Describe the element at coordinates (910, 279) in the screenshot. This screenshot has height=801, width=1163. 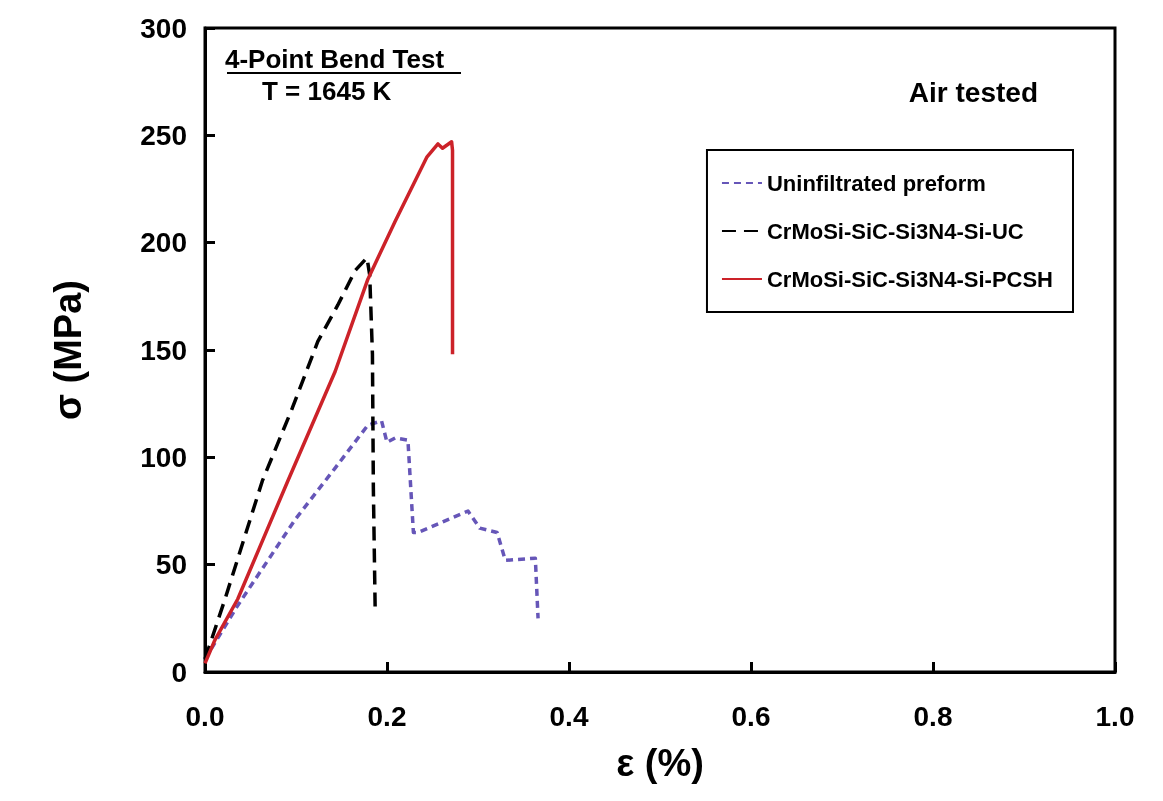
I see `legend-label: CrMoSi-SiC-Si3N4-Si-PCSH` at that location.